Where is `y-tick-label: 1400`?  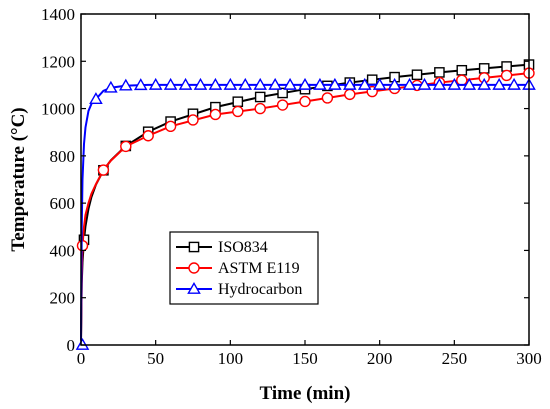
y-tick-label: 1400 is located at coordinates (58, 14).